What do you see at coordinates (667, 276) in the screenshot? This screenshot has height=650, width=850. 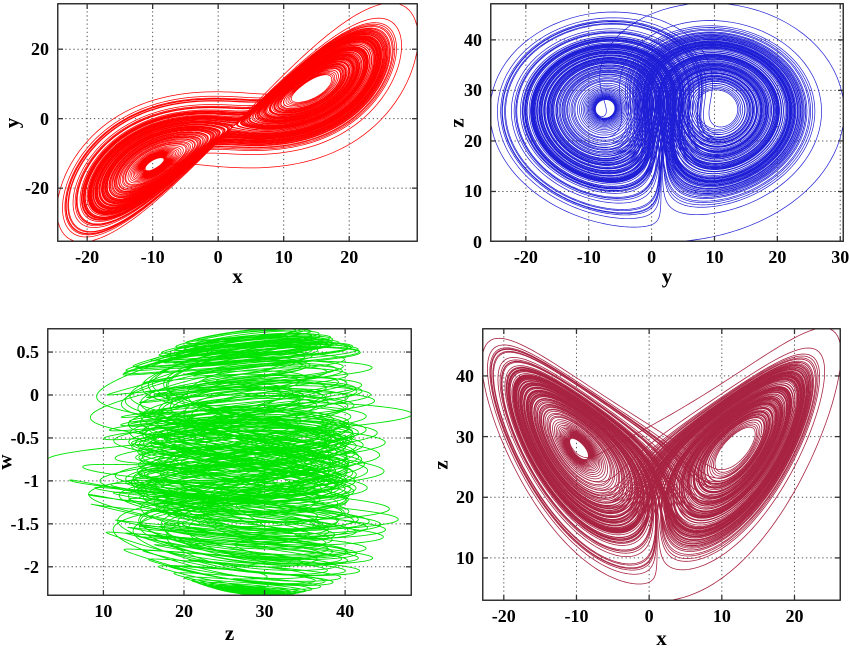 I see `y-z-xaxis-label: y` at bounding box center [667, 276].